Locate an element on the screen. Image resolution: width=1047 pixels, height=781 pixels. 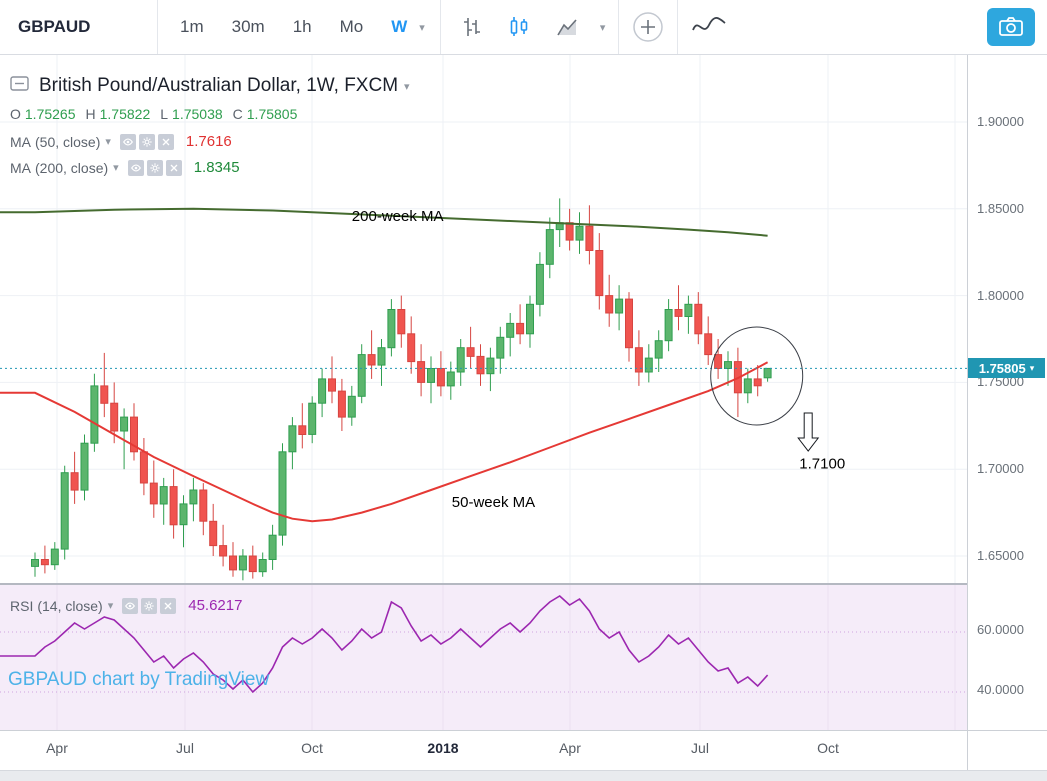
highlight-circle-annotation is located at coordinates (757, 376).